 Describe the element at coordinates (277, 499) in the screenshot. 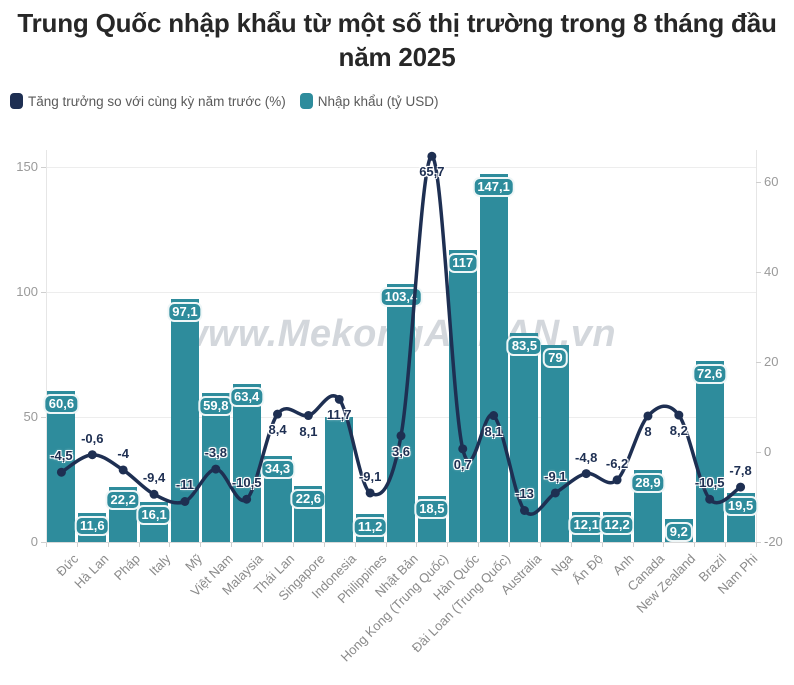

I see `import-bar: 34,3` at that location.